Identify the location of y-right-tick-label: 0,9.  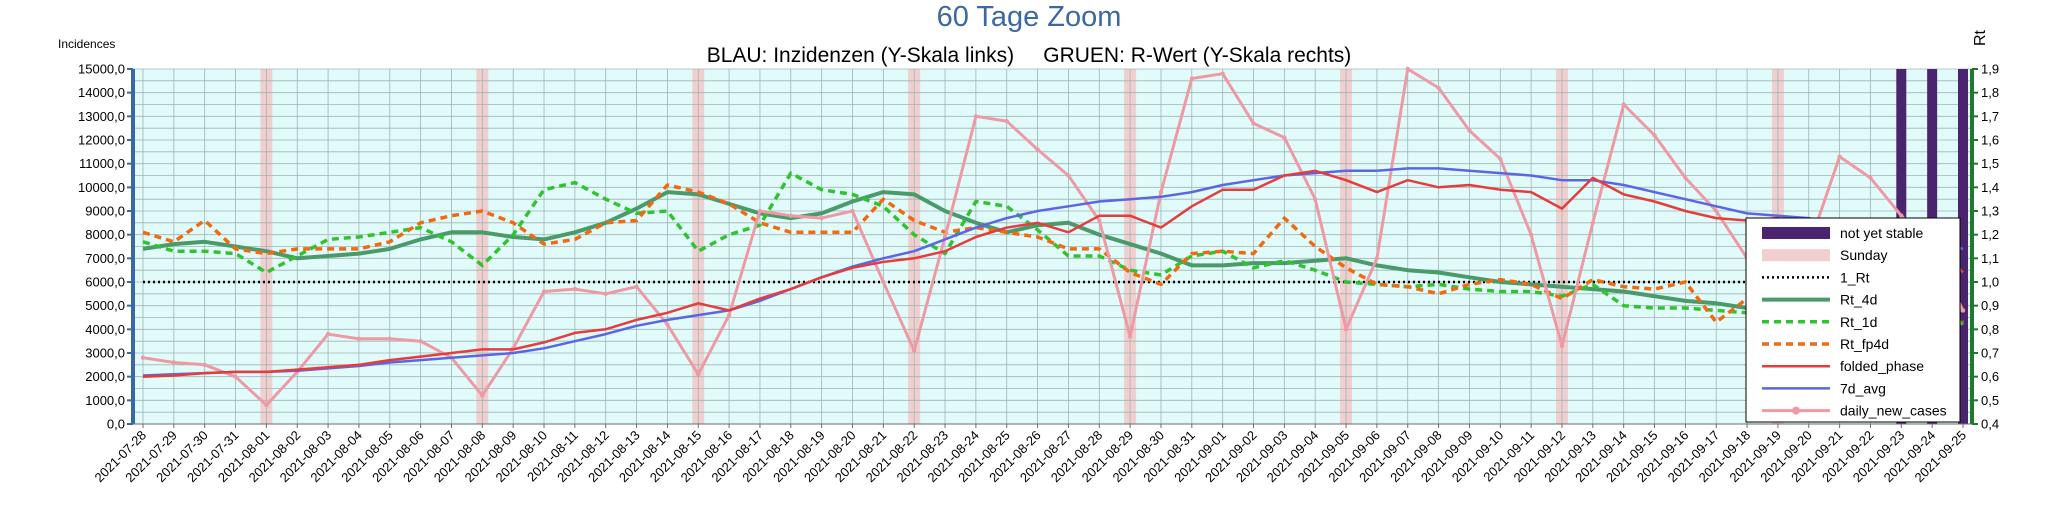
(1990, 305).